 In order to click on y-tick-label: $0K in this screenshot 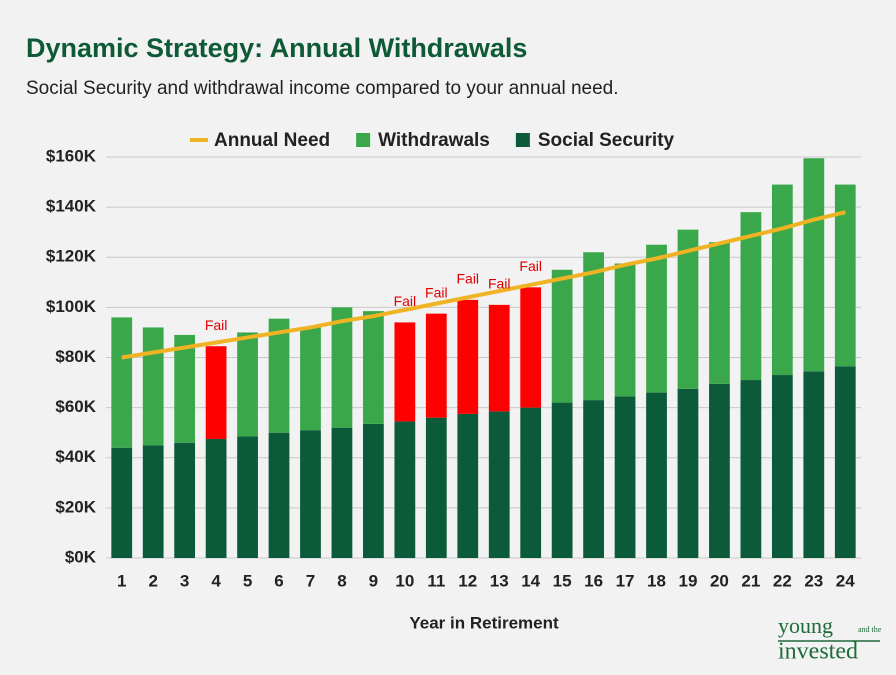, I will do `click(81, 556)`.